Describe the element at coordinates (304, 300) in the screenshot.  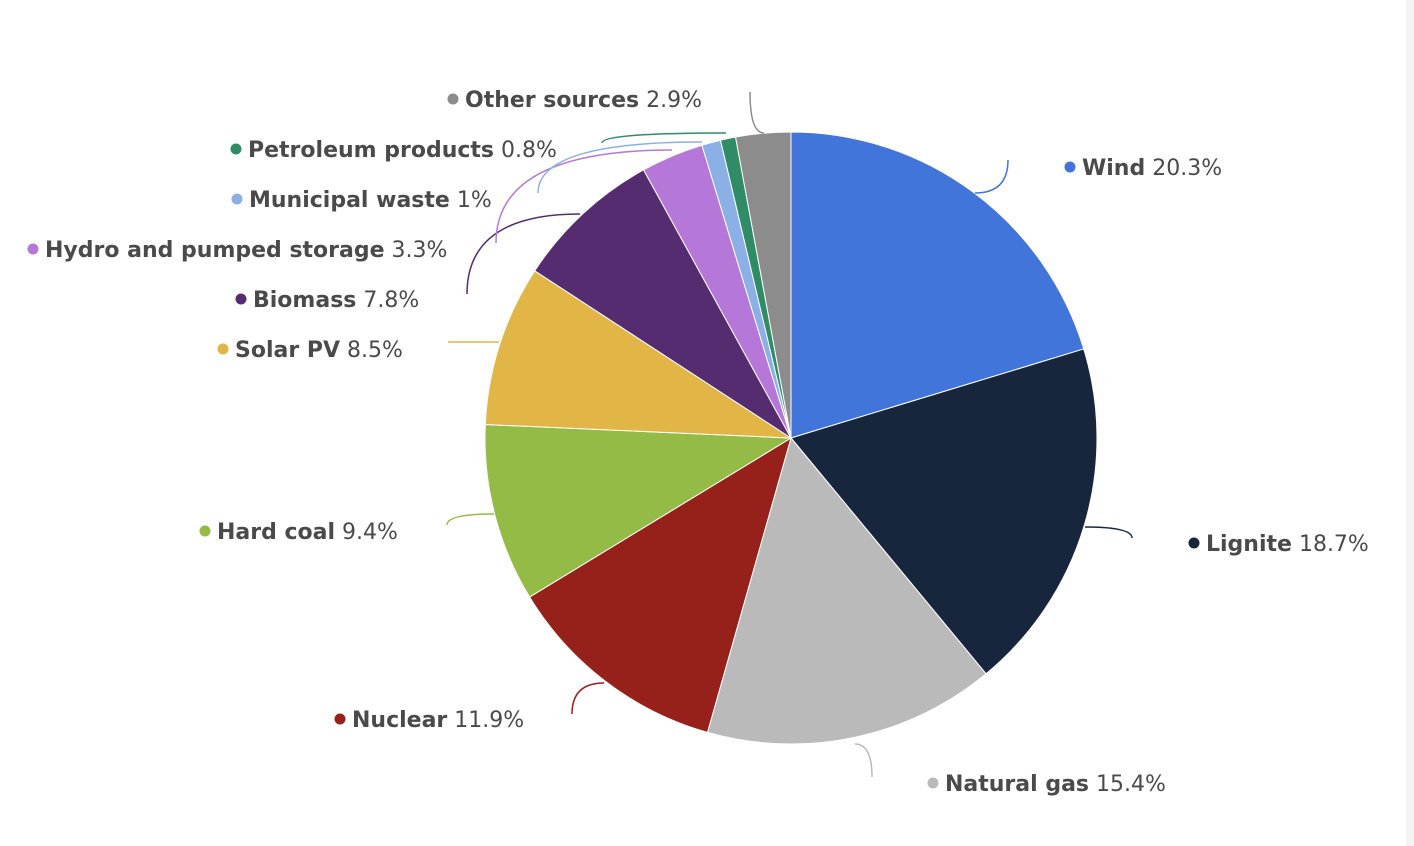
I see `data-label-name: Biomass` at that location.